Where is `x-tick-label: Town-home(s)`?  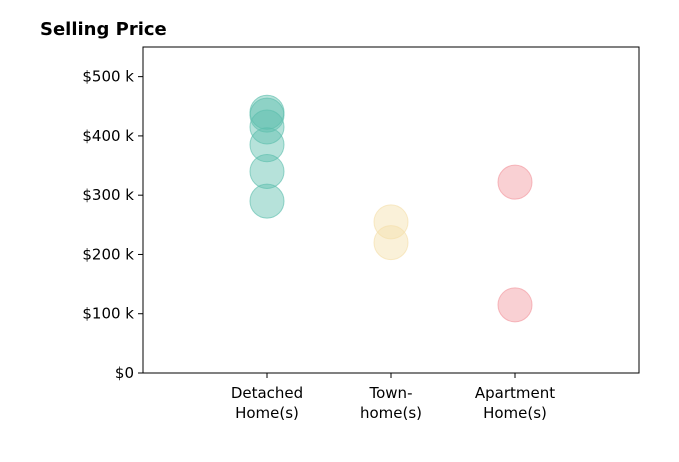 x-tick-label: Town-home(s) is located at coordinates (391, 403).